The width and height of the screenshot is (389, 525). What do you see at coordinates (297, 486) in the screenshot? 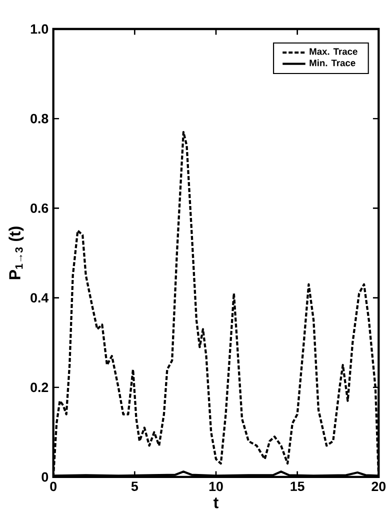
I see `x-tick-label: 15` at bounding box center [297, 486].